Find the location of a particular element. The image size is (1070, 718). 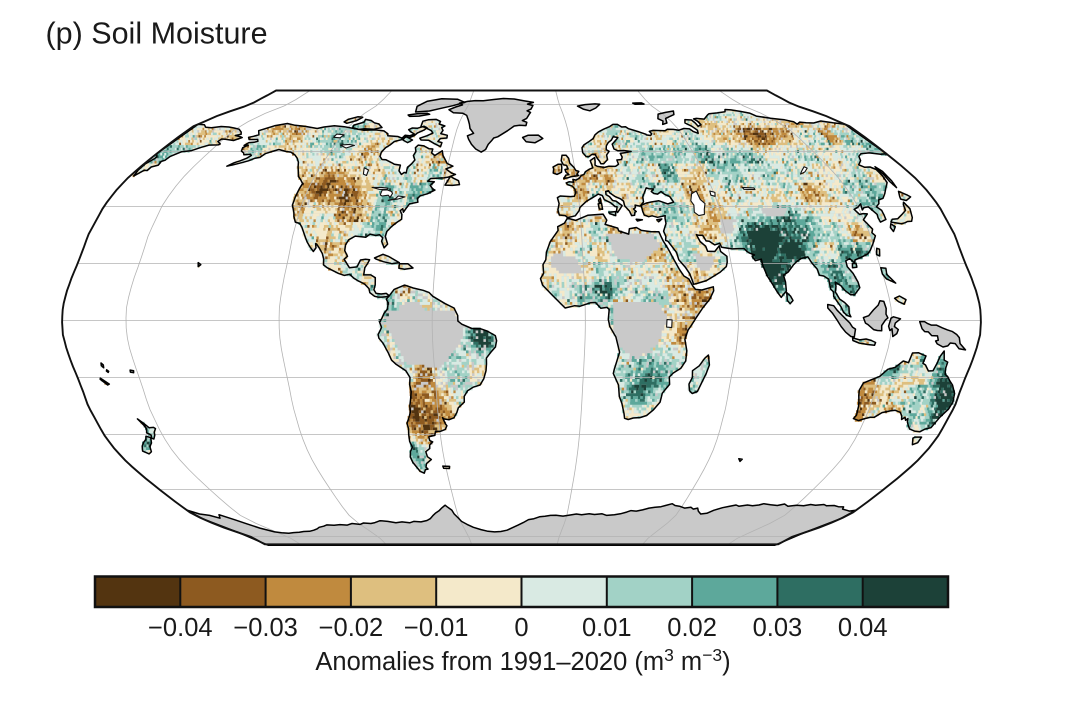

svg-text: 0.01 is located at coordinates (607, 628).